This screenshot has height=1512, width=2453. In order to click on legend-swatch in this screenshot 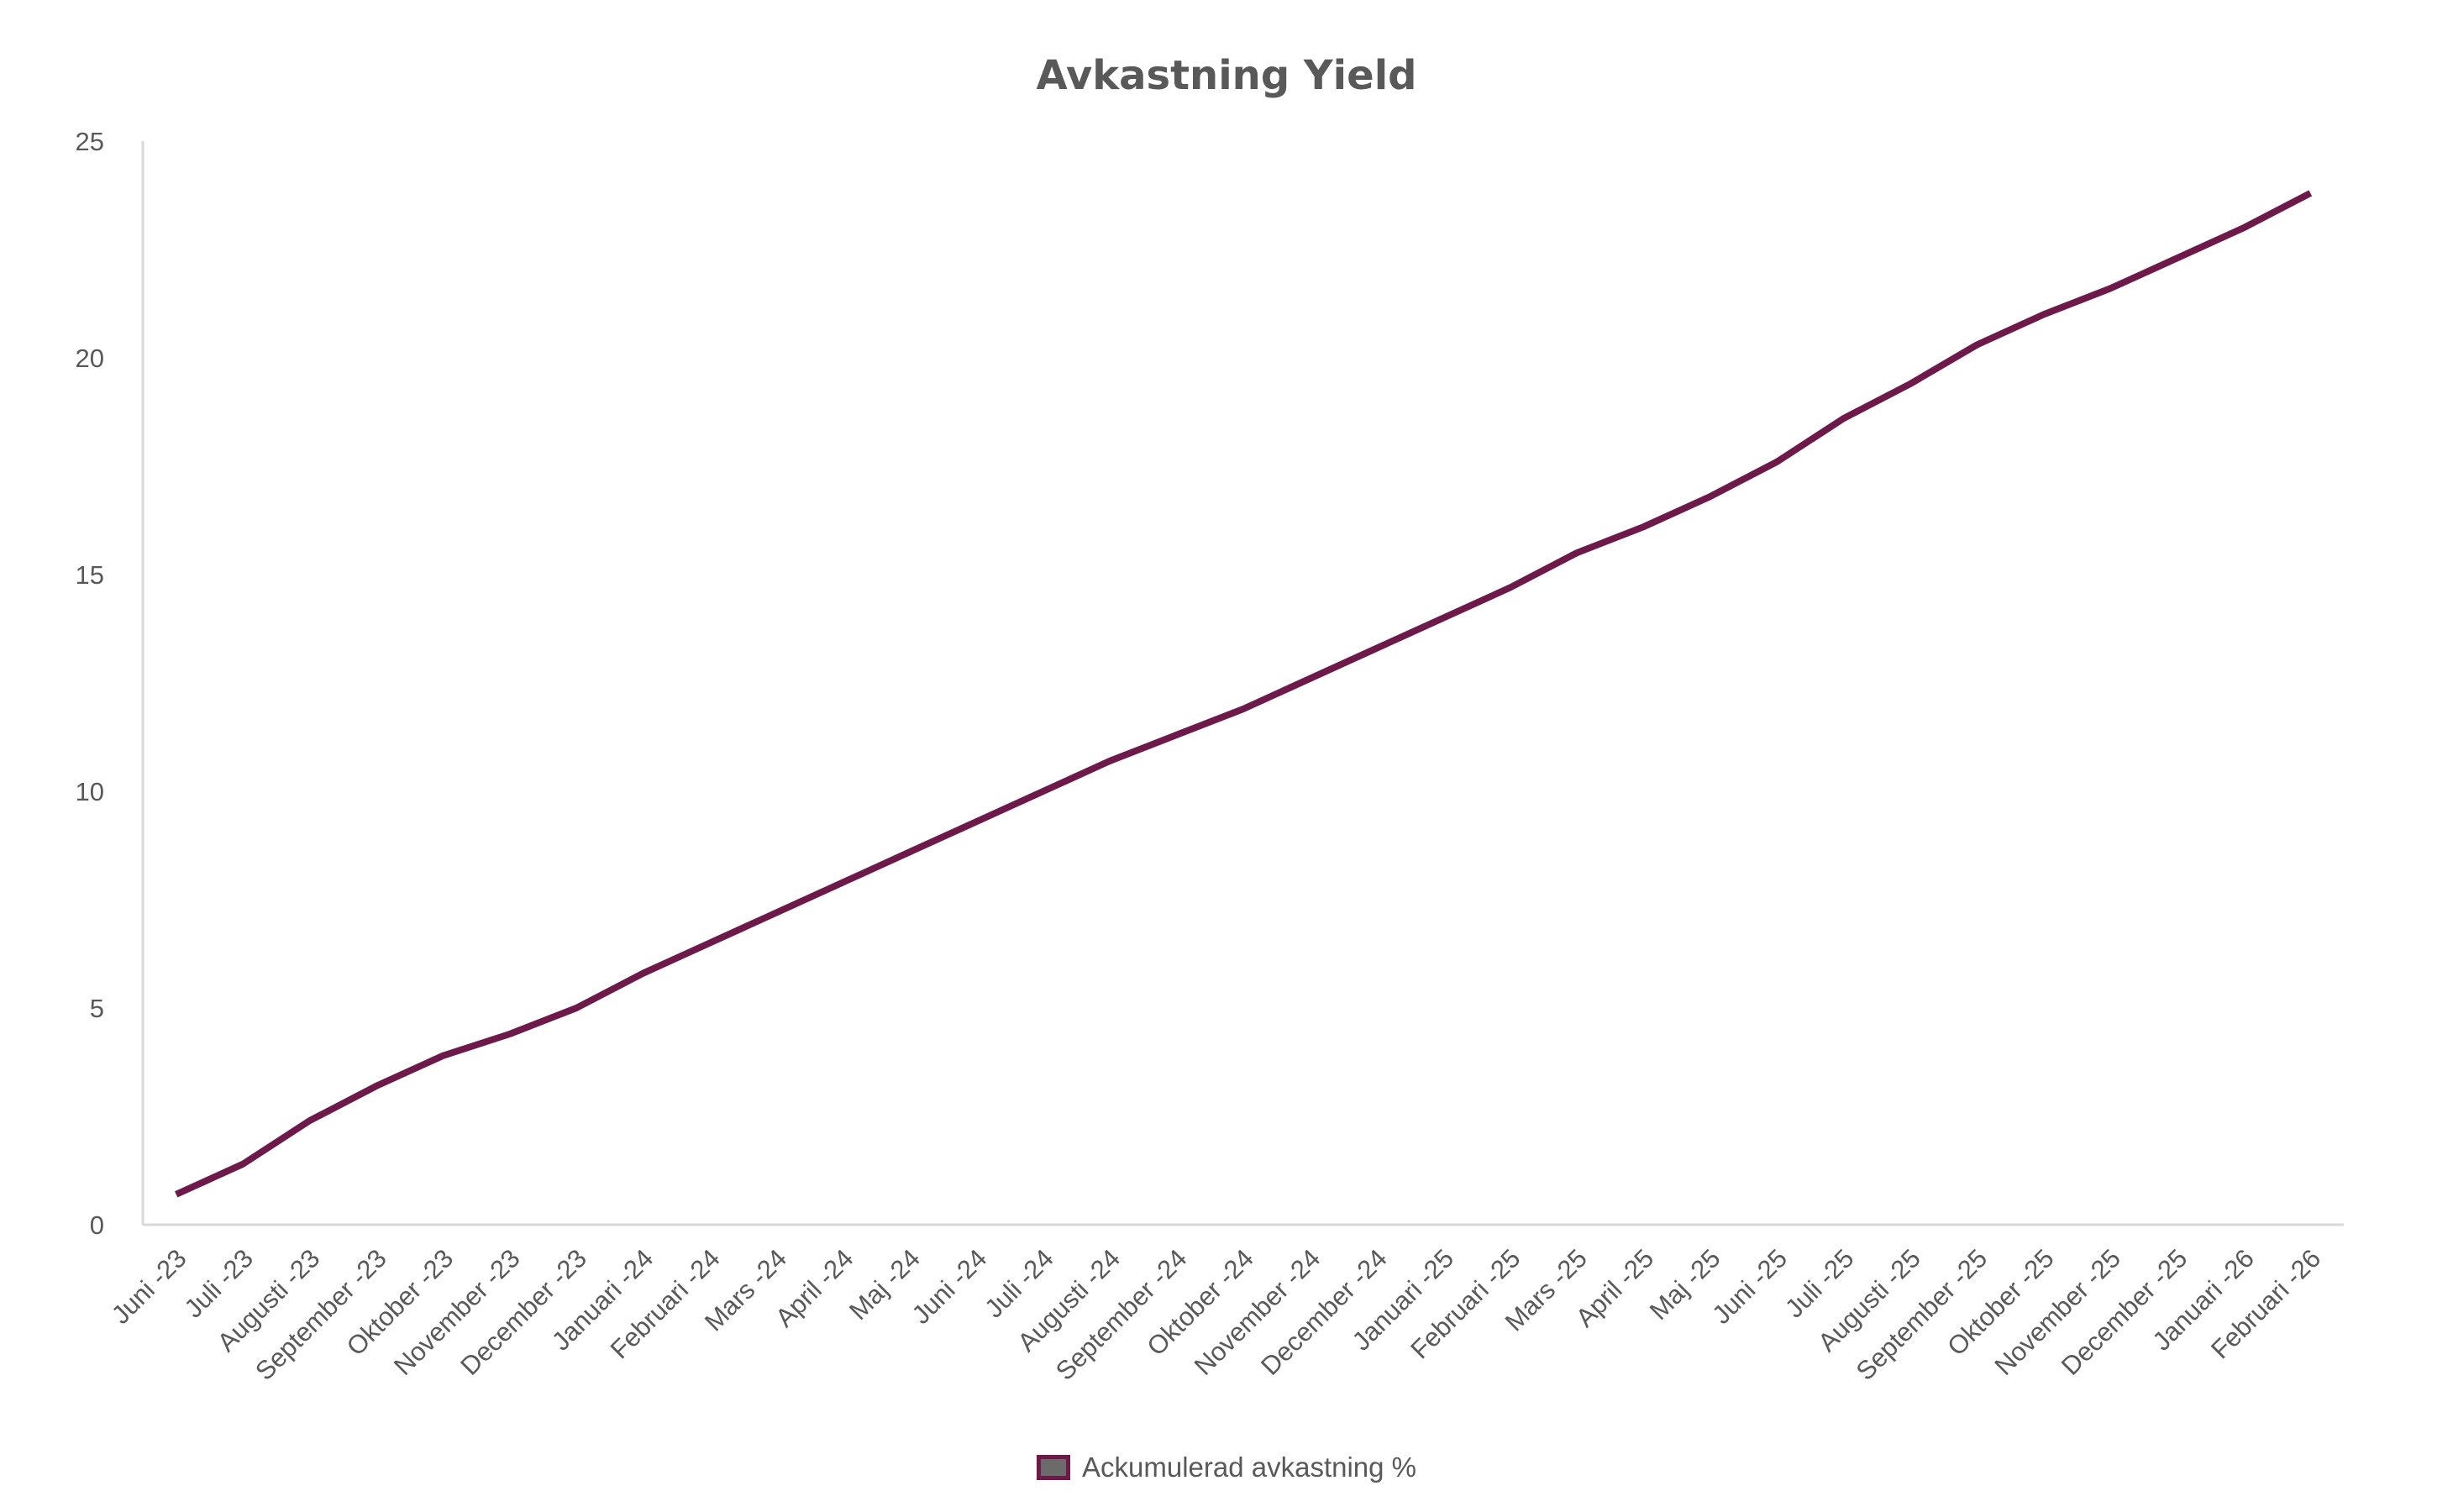, I will do `click(1053, 1467)`.